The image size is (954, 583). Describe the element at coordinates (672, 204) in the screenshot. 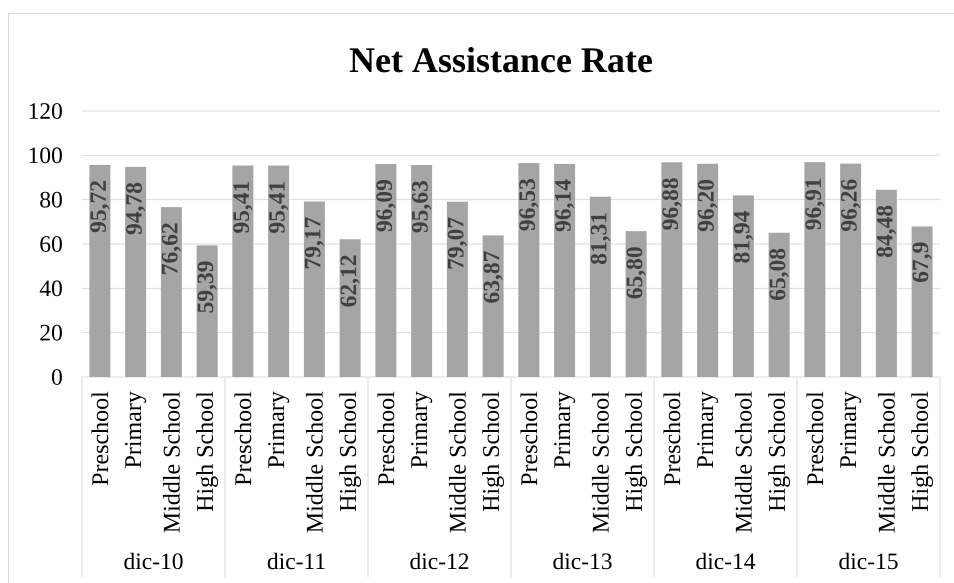

I see `data-label: 96,88` at that location.